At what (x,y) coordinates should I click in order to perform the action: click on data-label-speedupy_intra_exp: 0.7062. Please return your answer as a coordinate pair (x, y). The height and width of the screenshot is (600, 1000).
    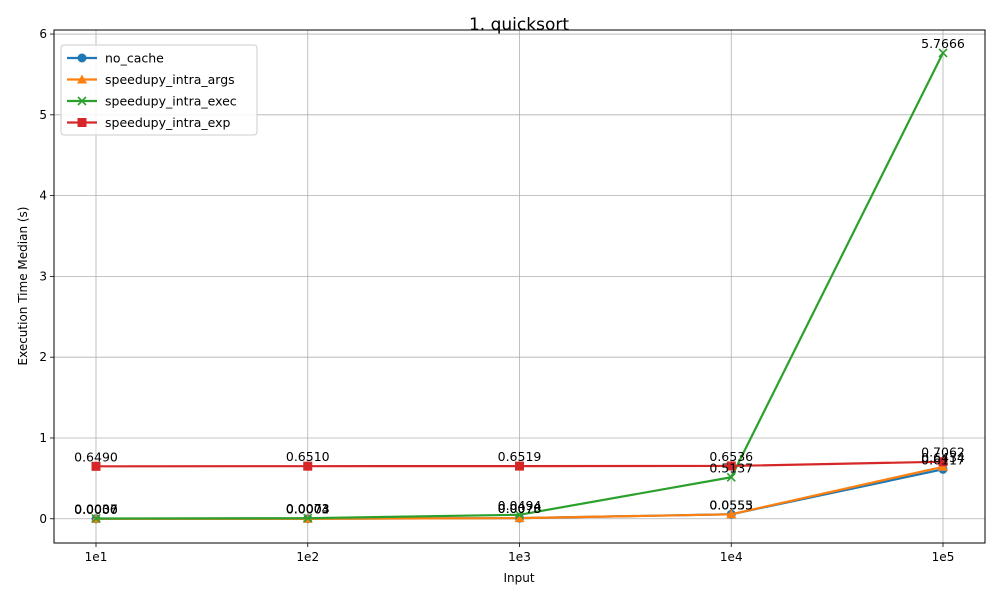
    Looking at the image, I should click on (943, 452).